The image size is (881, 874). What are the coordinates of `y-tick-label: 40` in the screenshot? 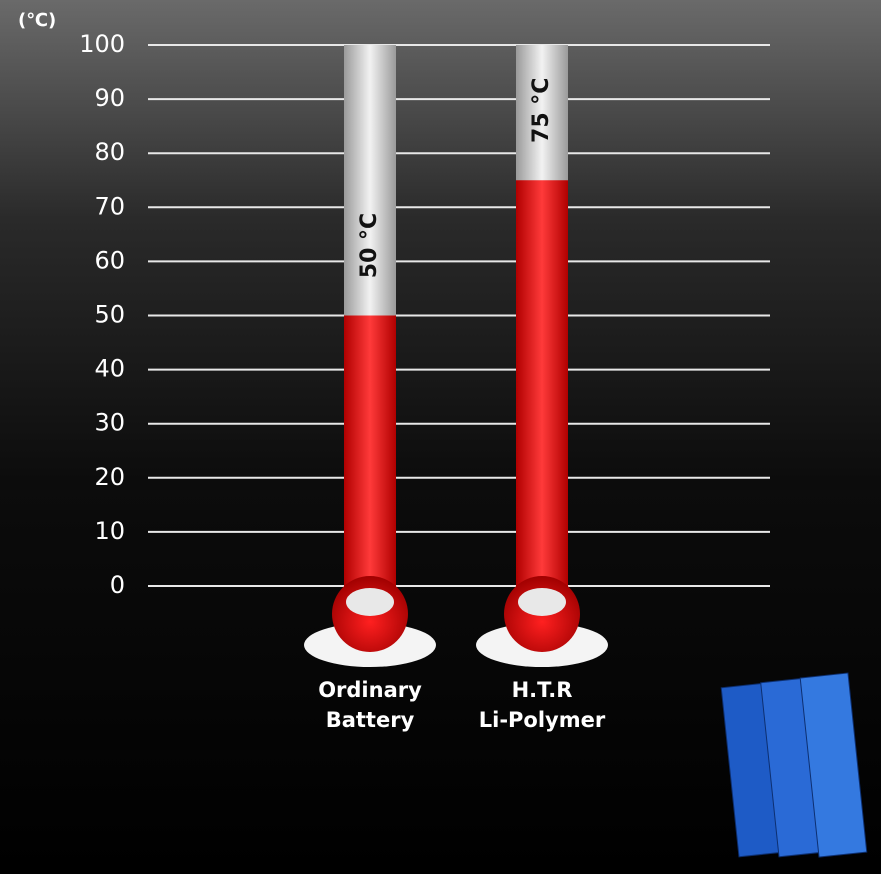 It's located at (109, 369).